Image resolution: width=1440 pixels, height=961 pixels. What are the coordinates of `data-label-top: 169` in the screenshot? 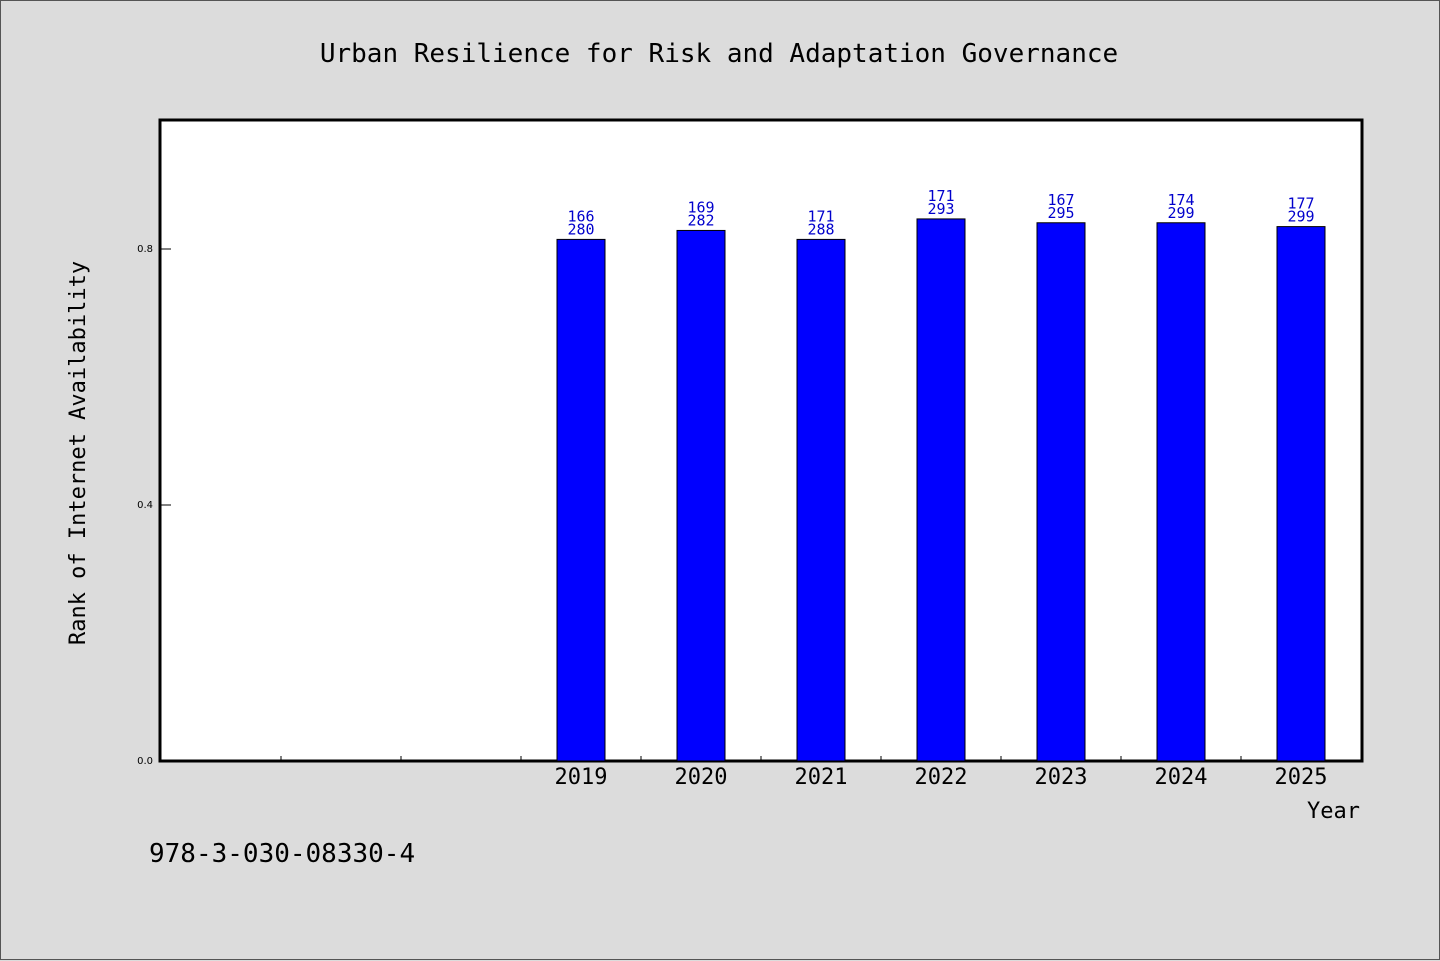 It's located at (700, 207).